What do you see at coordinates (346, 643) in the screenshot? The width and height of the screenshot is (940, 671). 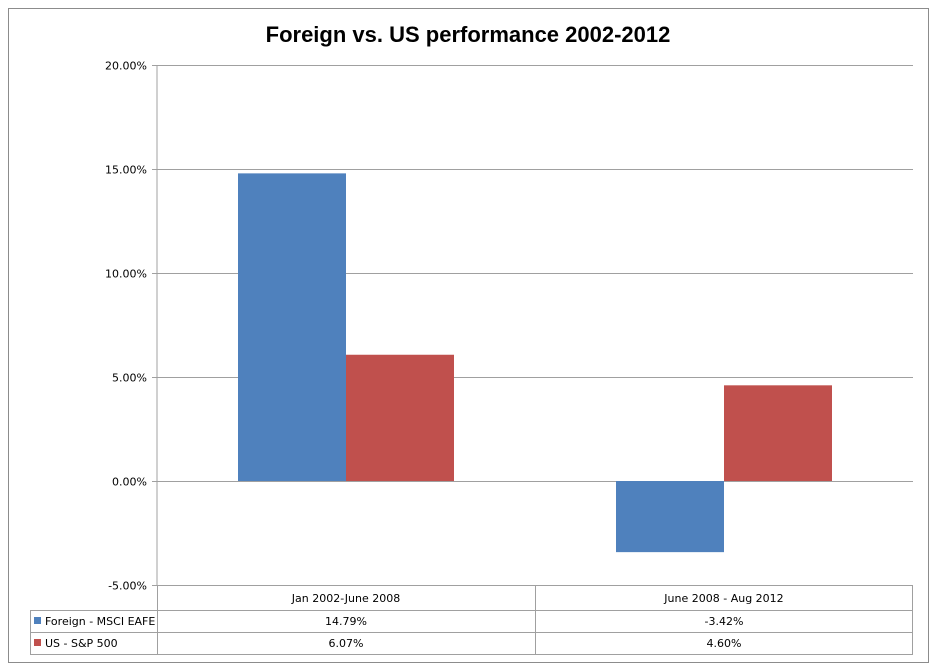 I see `data-label: 6.07%` at bounding box center [346, 643].